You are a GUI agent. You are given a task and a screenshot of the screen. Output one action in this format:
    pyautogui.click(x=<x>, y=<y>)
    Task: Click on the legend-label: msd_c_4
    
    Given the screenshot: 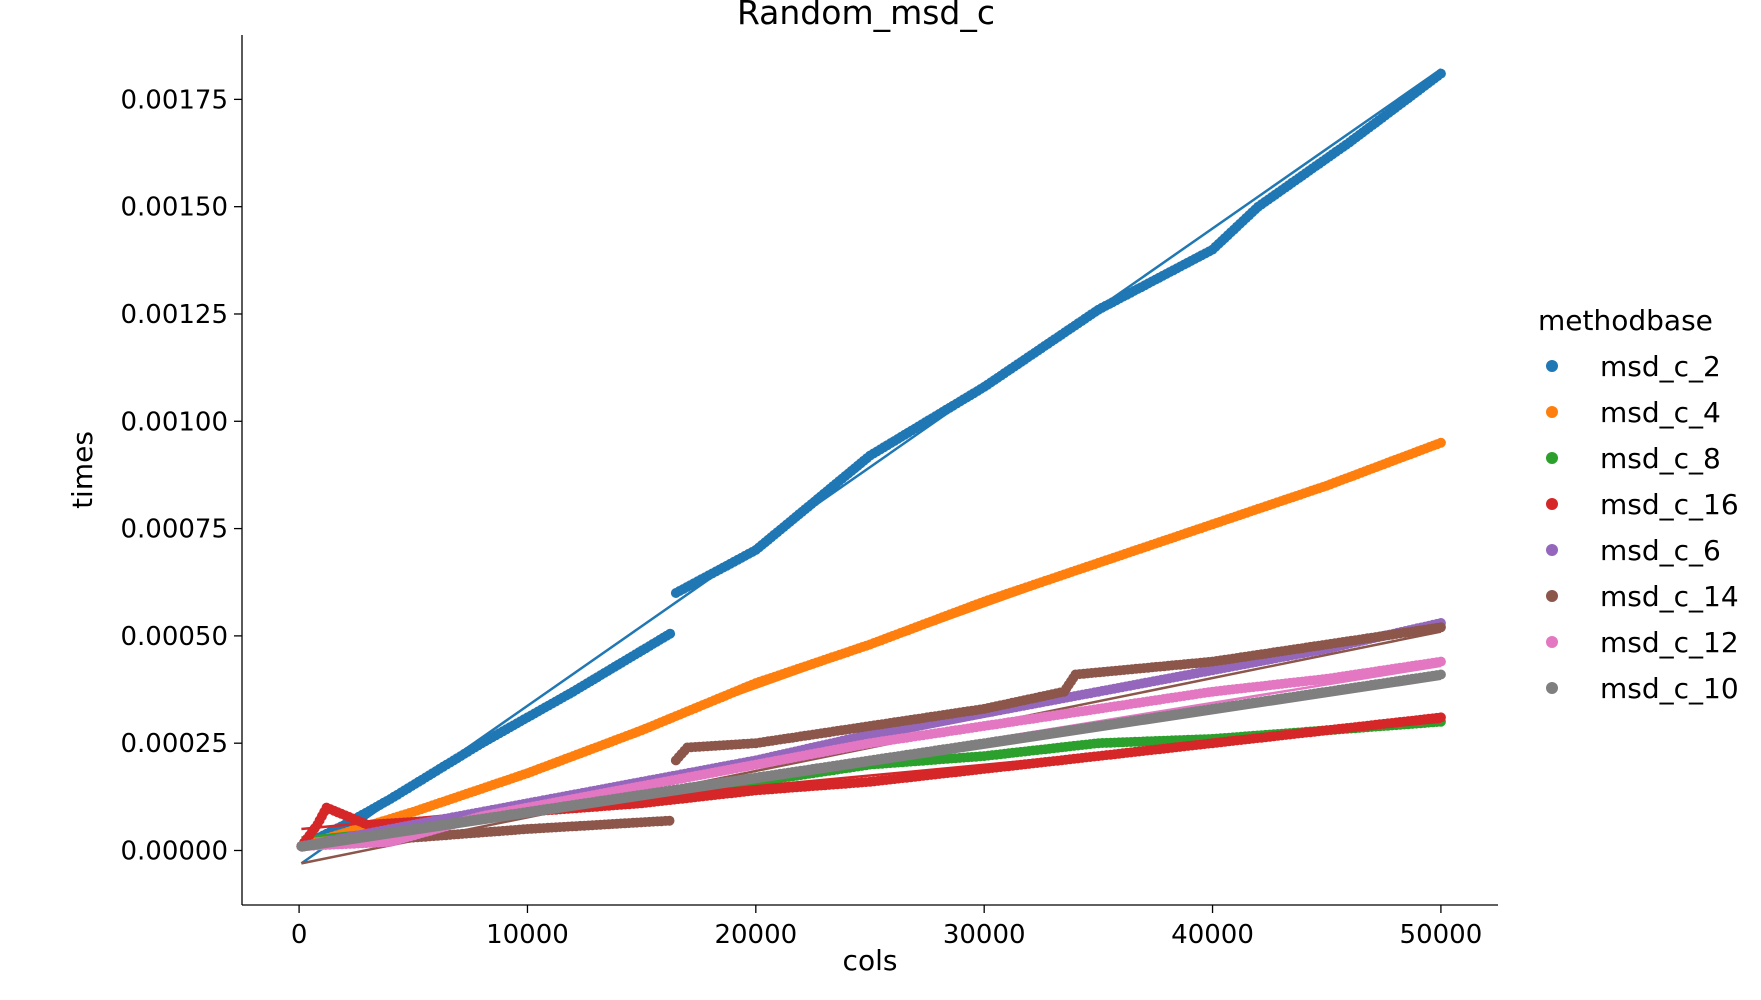 What is the action you would take?
    pyautogui.click(x=1660, y=412)
    